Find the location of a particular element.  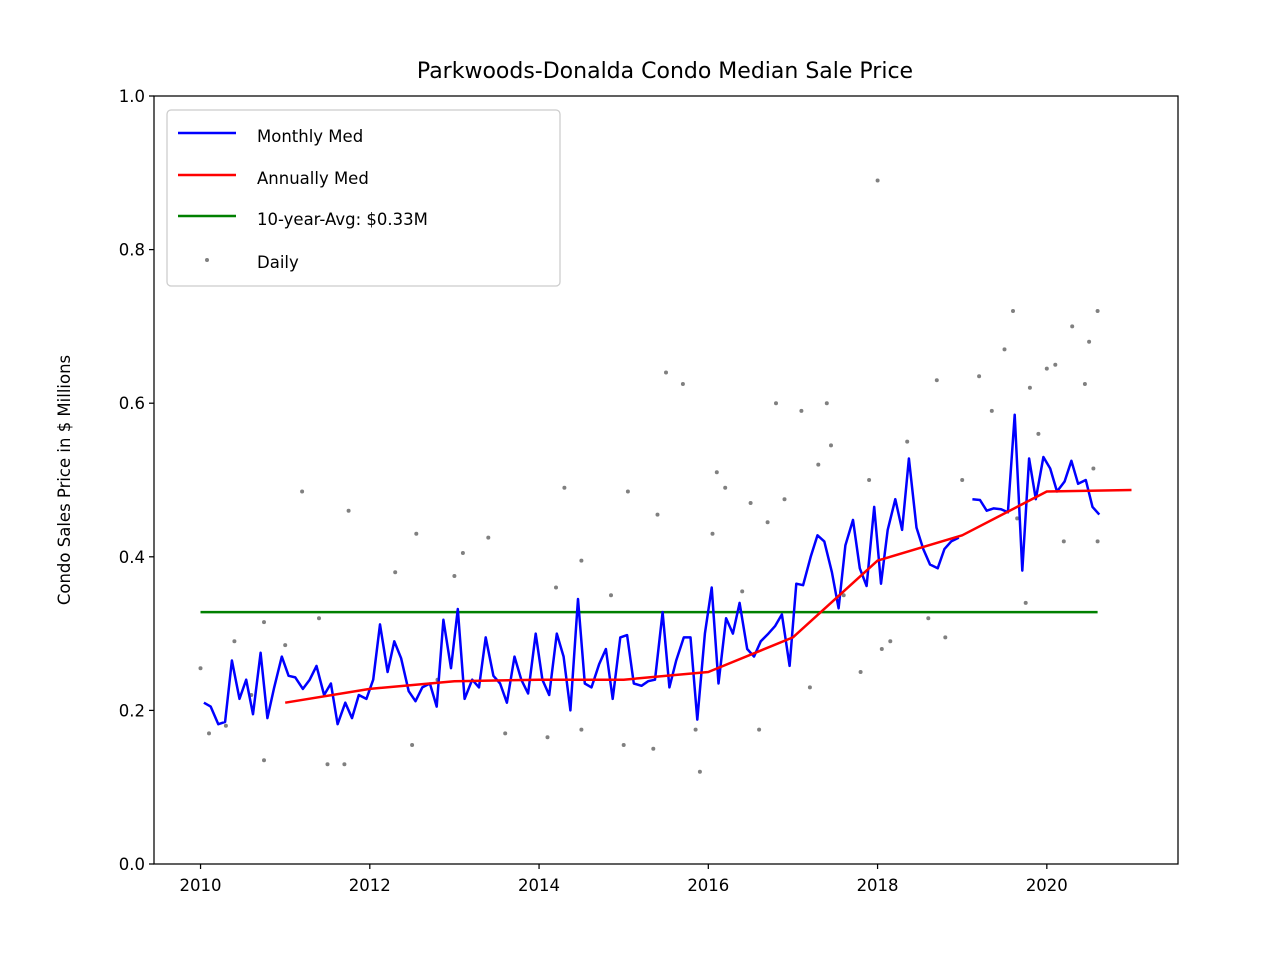

y-tick-label-5: 1.0 is located at coordinates (132, 96).